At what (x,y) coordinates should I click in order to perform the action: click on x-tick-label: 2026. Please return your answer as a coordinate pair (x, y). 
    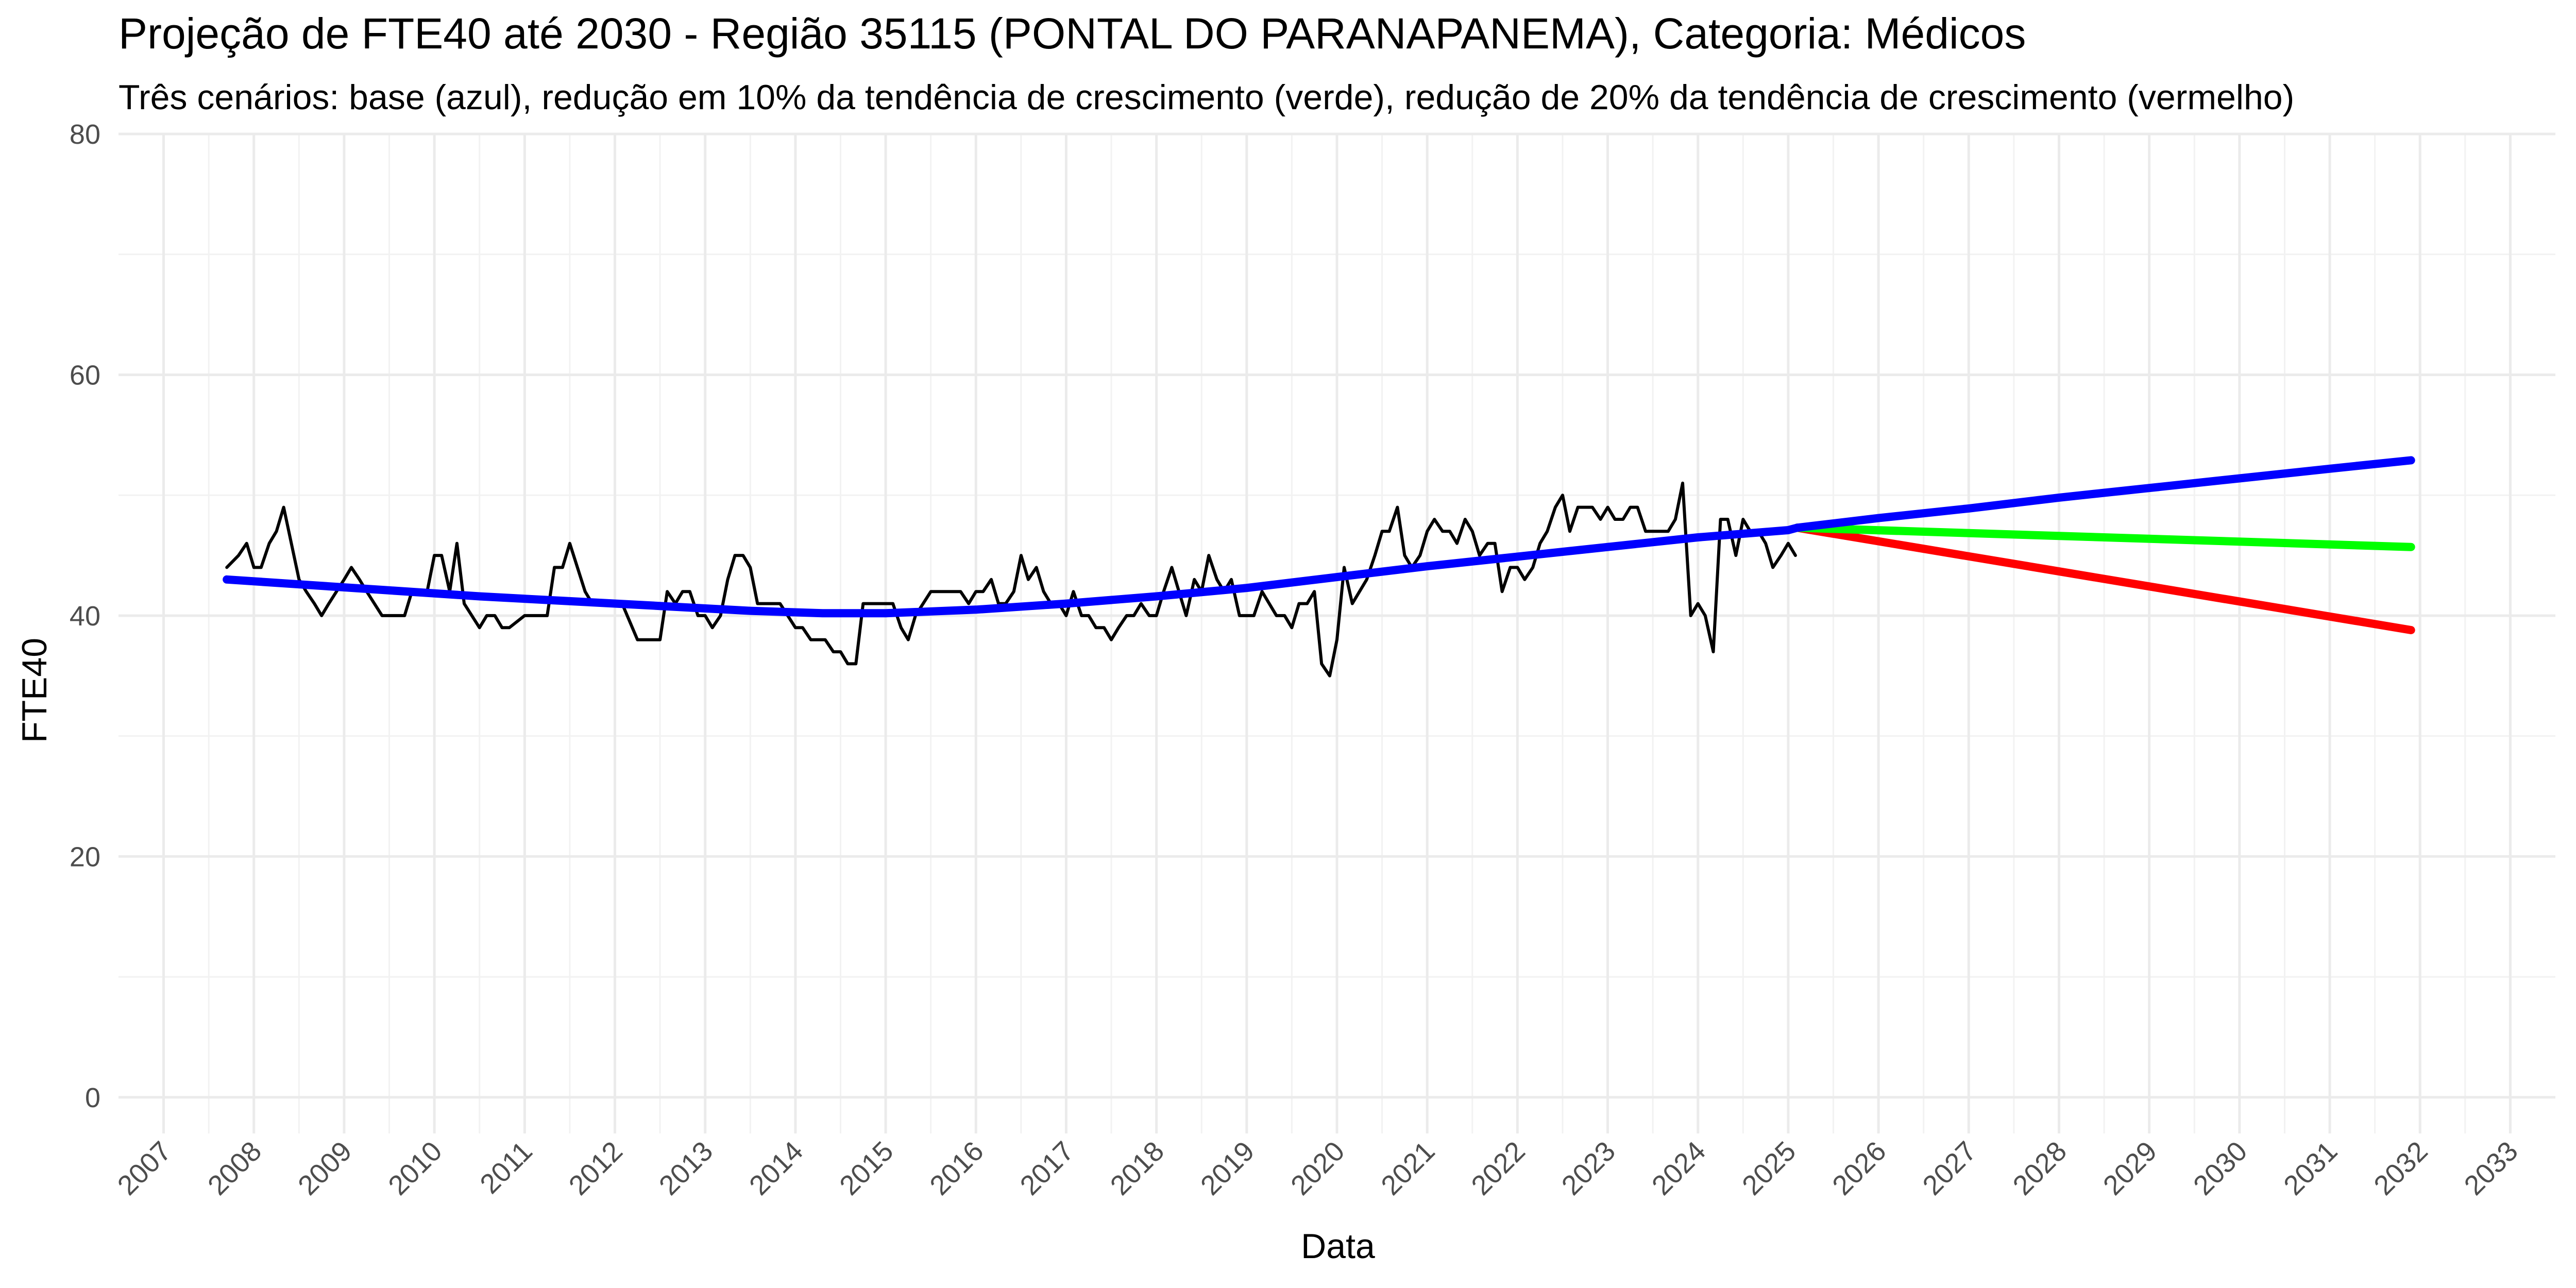
    Looking at the image, I should click on (1859, 1168).